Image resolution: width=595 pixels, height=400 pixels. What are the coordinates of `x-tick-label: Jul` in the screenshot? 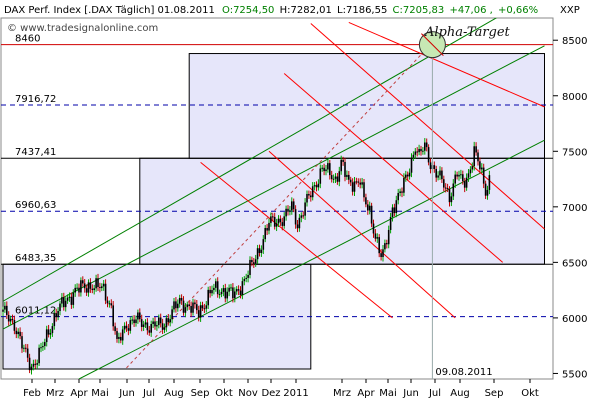 It's located at (434, 393).